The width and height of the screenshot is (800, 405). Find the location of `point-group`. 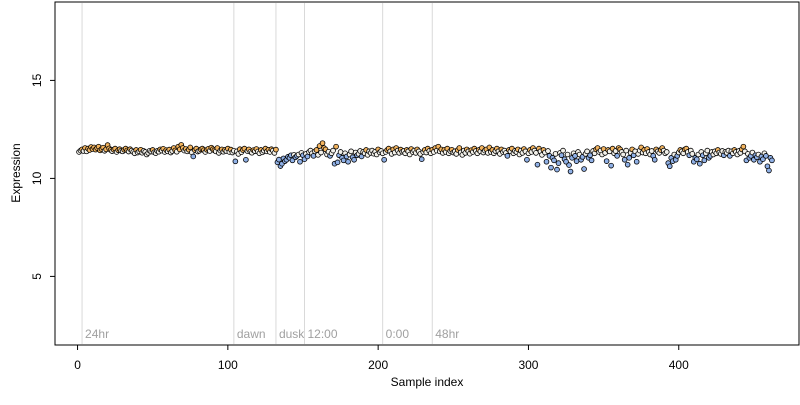

point-group is located at coordinates (425, 157).